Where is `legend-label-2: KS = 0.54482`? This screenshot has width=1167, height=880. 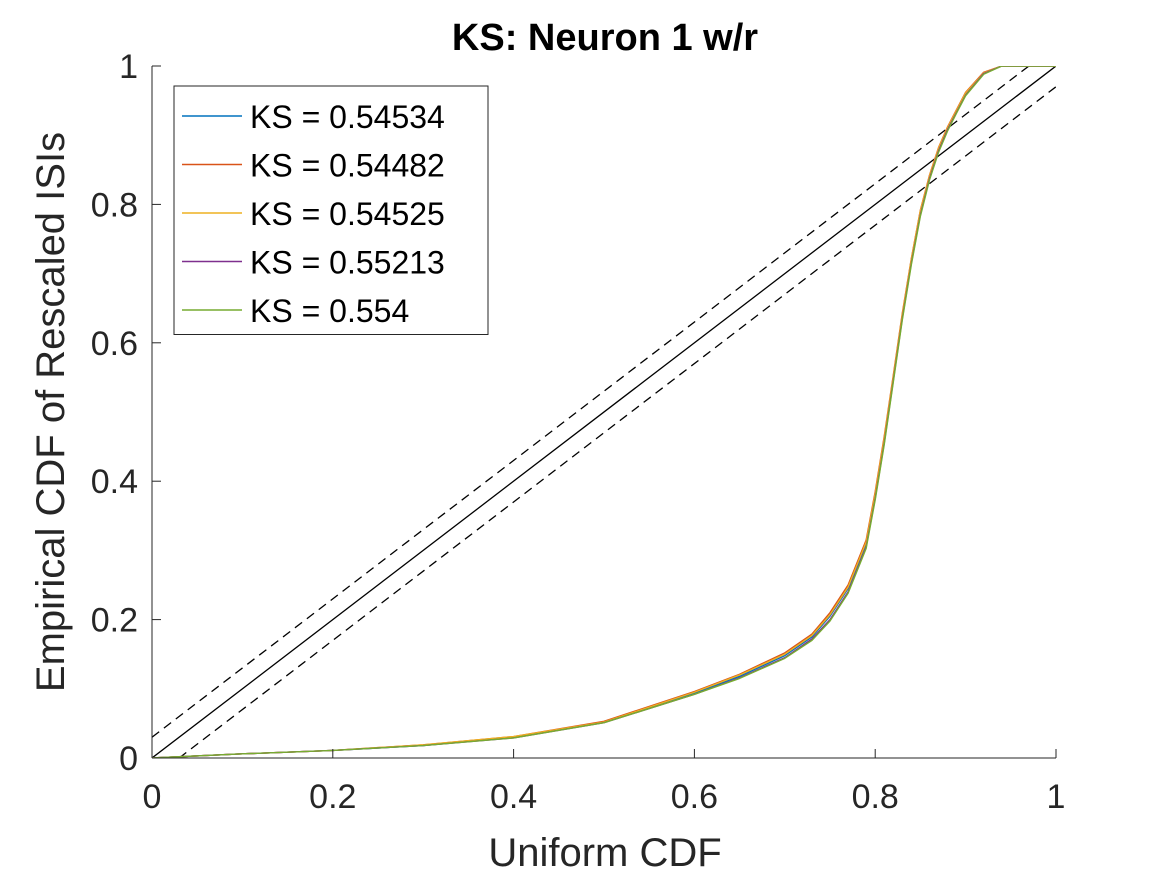 legend-label-2: KS = 0.54482 is located at coordinates (347, 166).